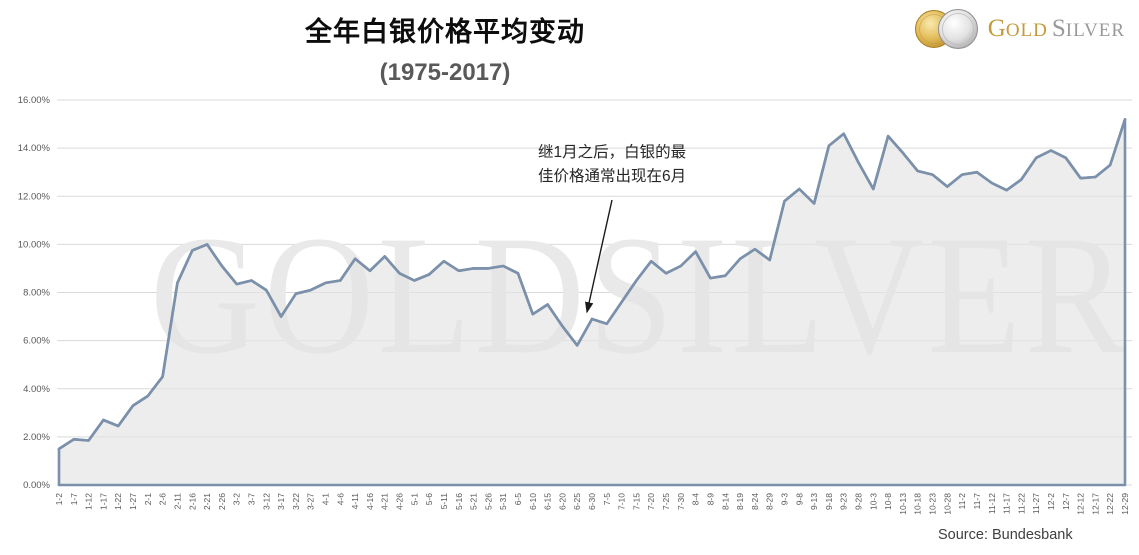 Image resolution: width=1139 pixels, height=555 pixels. Describe the element at coordinates (992, 503) in the screenshot. I see `x-tick-label: 11-12` at that location.